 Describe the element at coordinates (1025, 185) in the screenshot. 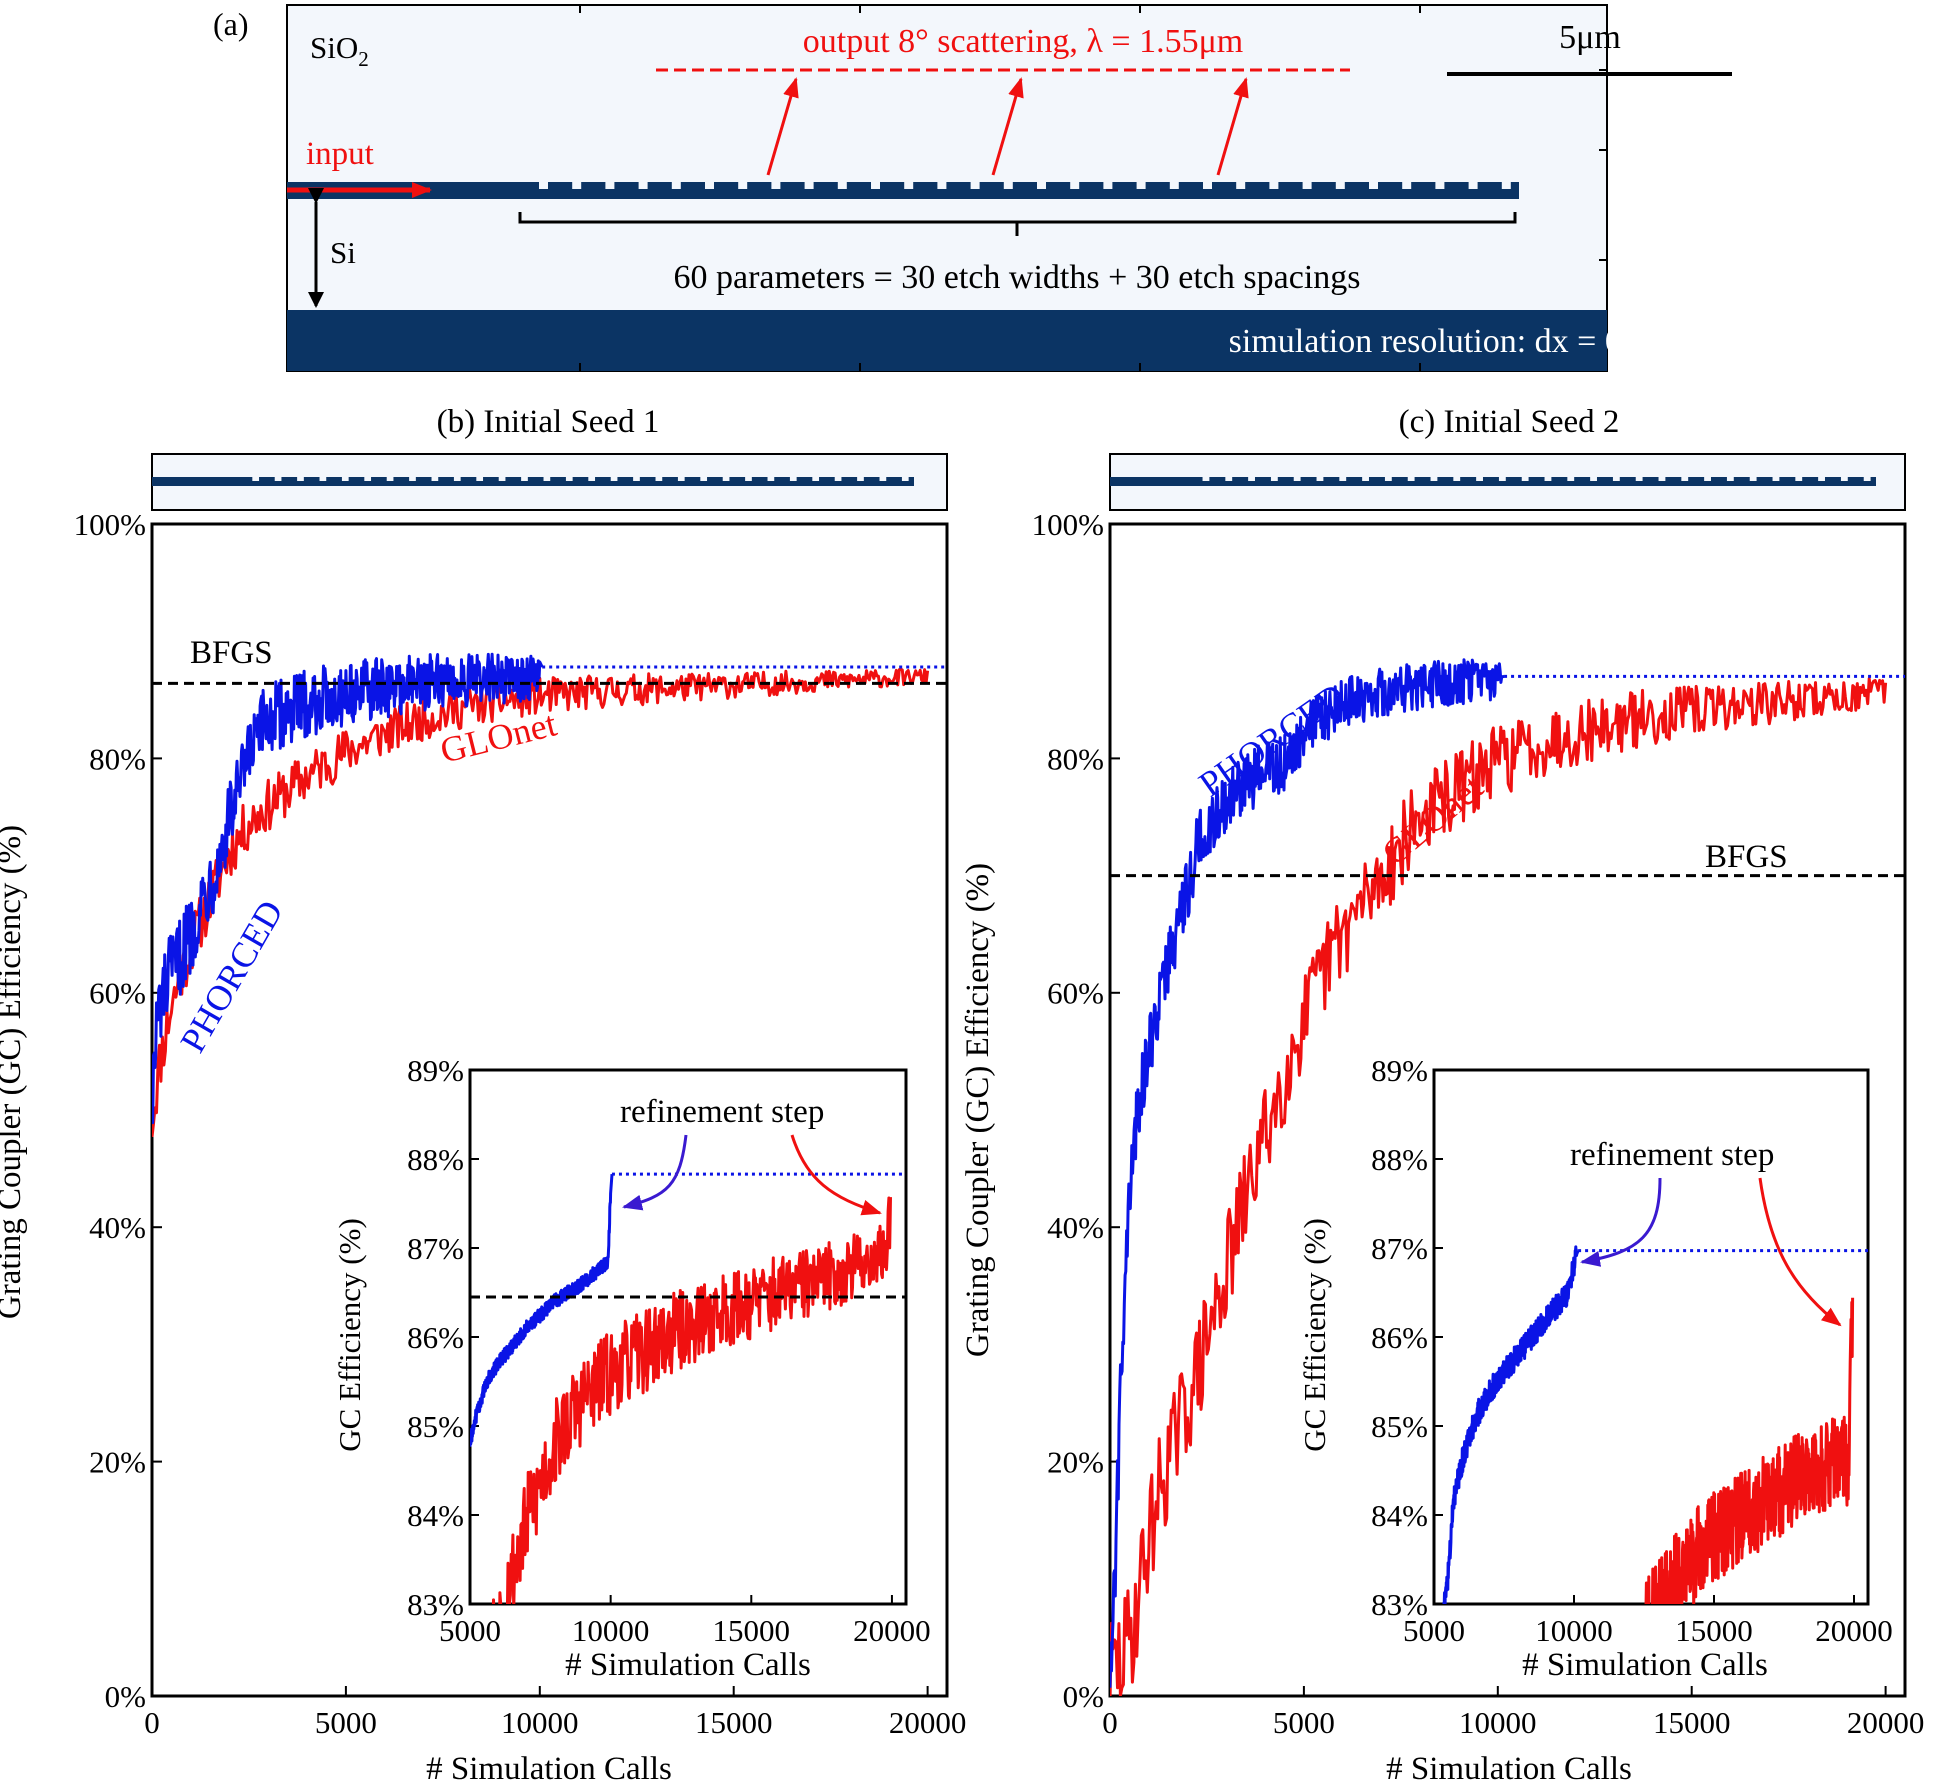

I see `grating-teeth` at that location.